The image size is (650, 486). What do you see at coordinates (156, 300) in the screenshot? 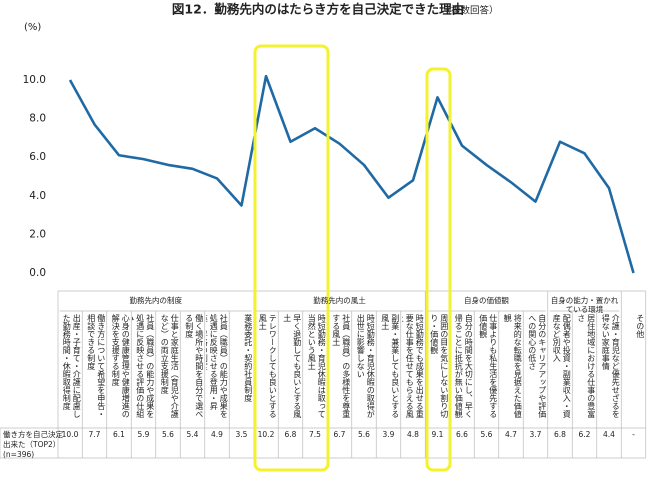
I see `group-label: 勤務先内の制度` at bounding box center [156, 300].